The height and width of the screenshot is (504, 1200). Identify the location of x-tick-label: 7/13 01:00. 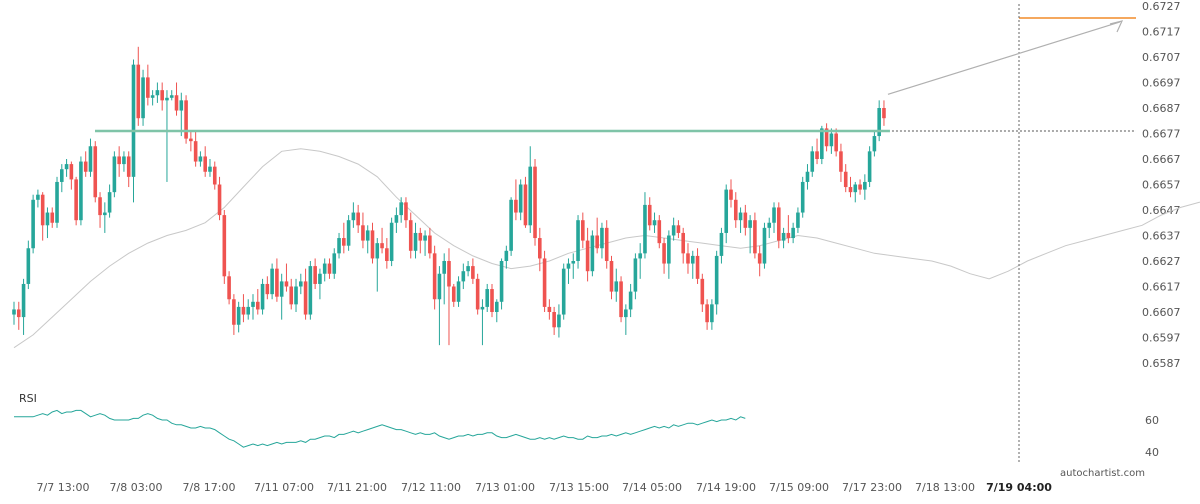
(505, 487).